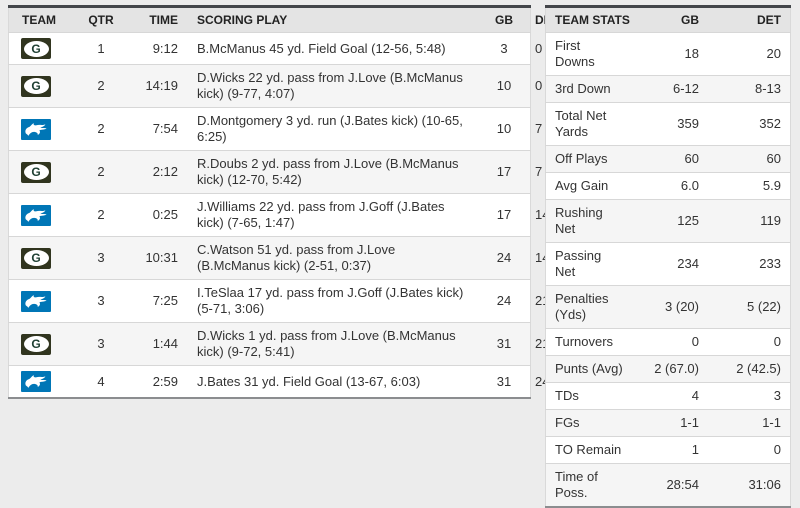 Image resolution: width=800 pixels, height=508 pixels. I want to click on col-header-time: TIME, so click(154, 19).